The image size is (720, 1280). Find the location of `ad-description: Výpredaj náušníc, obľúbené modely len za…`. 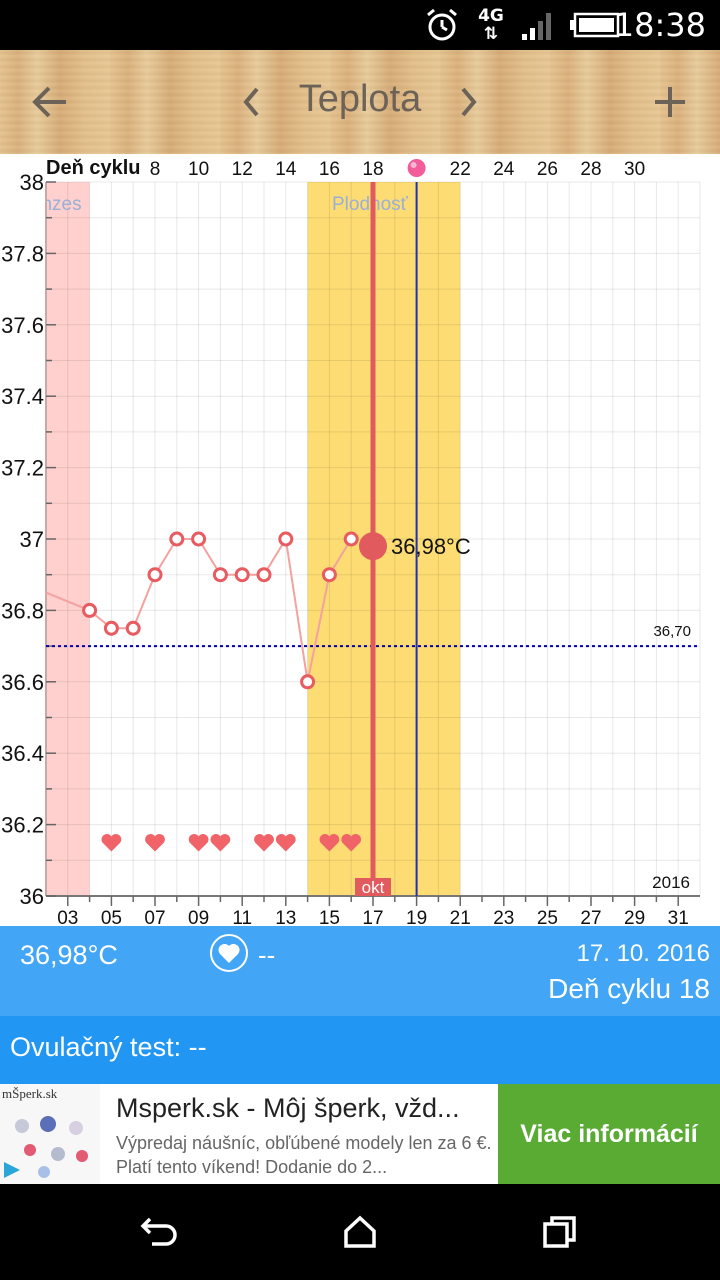

ad-description: Výpredaj náušníc, obľúbené modely len za… is located at coordinates (304, 1155).